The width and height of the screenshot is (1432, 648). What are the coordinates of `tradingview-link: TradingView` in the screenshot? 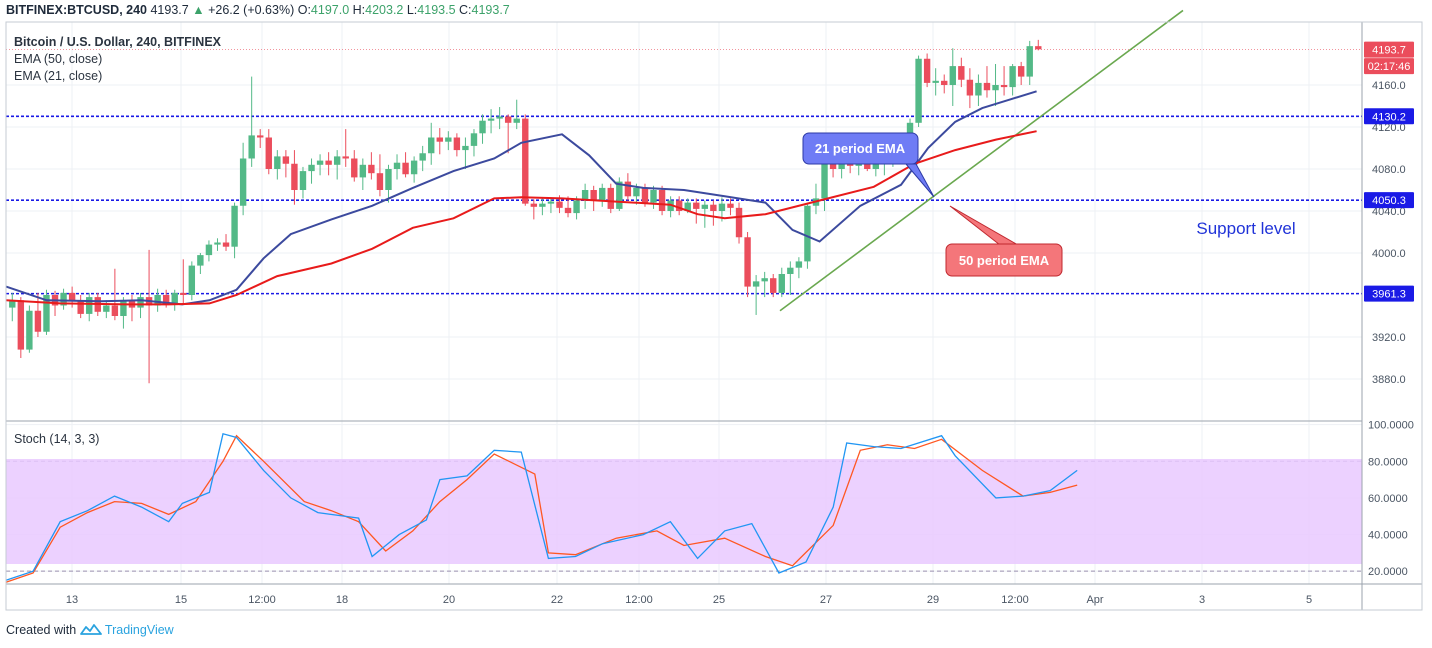 It's located at (139, 630).